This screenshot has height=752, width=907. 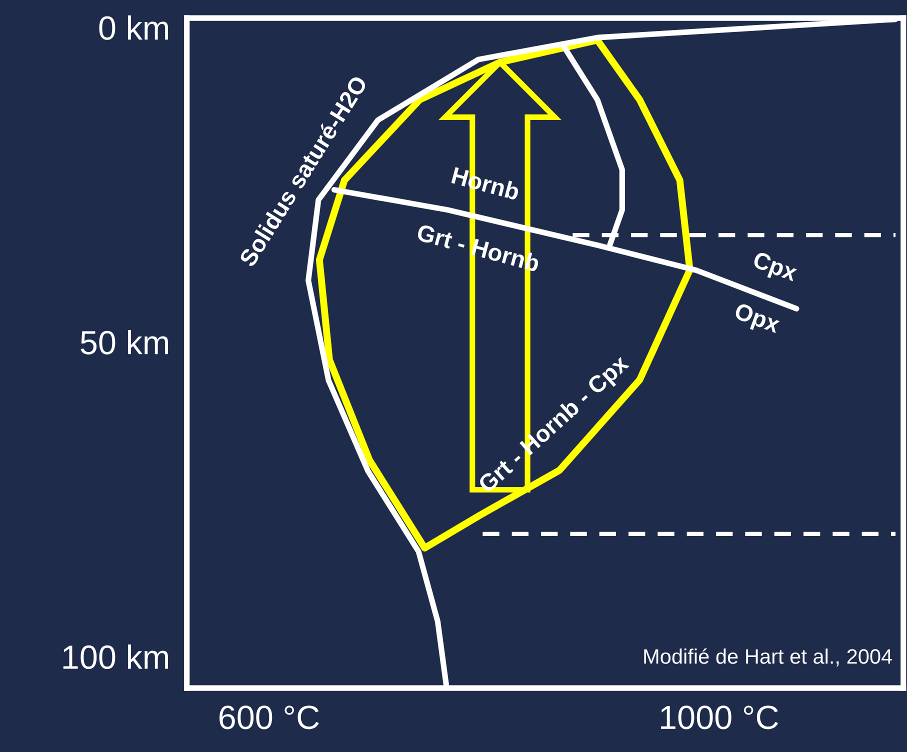 I want to click on y-tick-label: 50 km, so click(x=124, y=342).